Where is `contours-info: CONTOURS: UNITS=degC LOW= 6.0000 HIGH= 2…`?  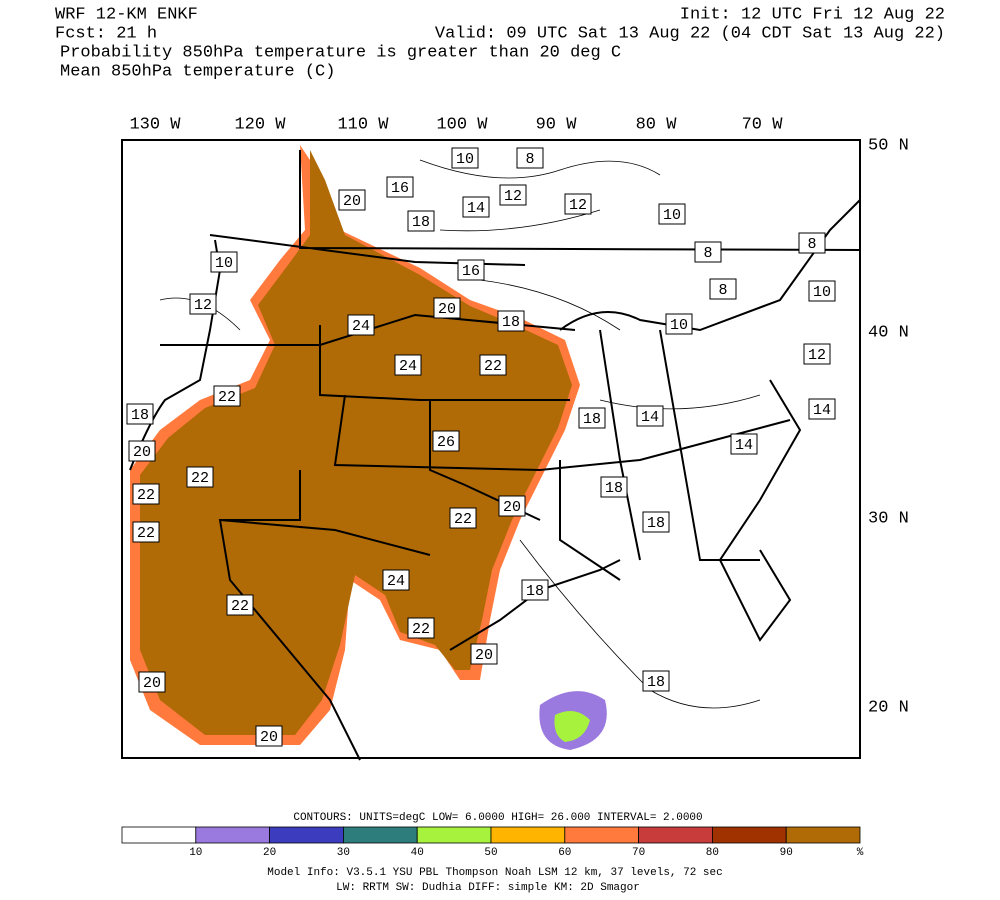
contours-info: CONTOURS: UNITS=degC LOW= 6.0000 HIGH= 2… is located at coordinates (497, 818).